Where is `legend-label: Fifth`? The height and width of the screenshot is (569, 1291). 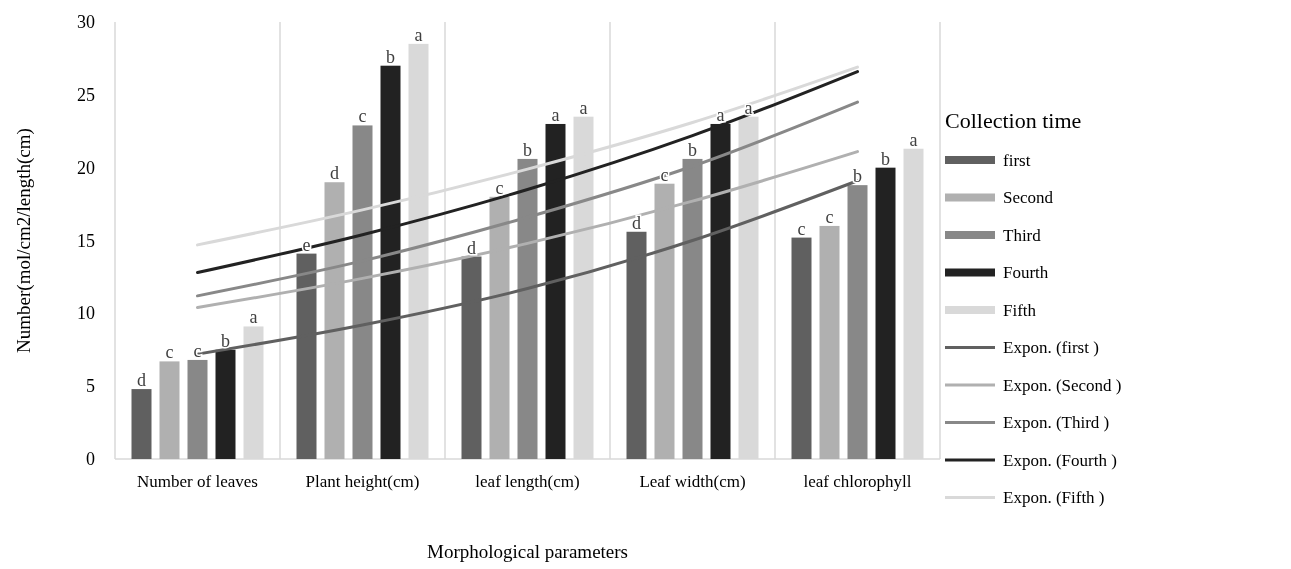 legend-label: Fifth is located at coordinates (1020, 310).